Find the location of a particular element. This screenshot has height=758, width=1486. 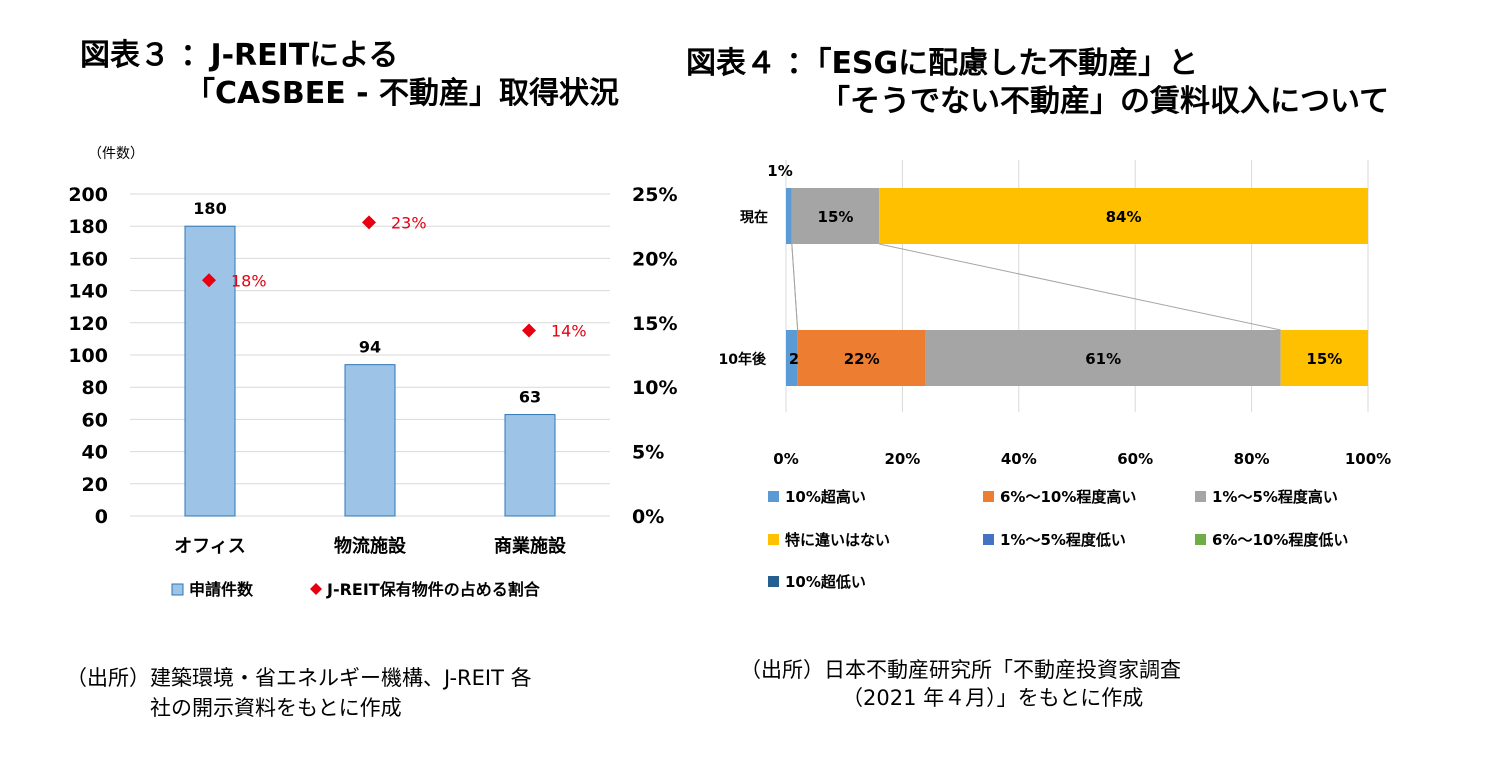

legend-label: 6%～10%程度高い is located at coordinates (1068, 497).